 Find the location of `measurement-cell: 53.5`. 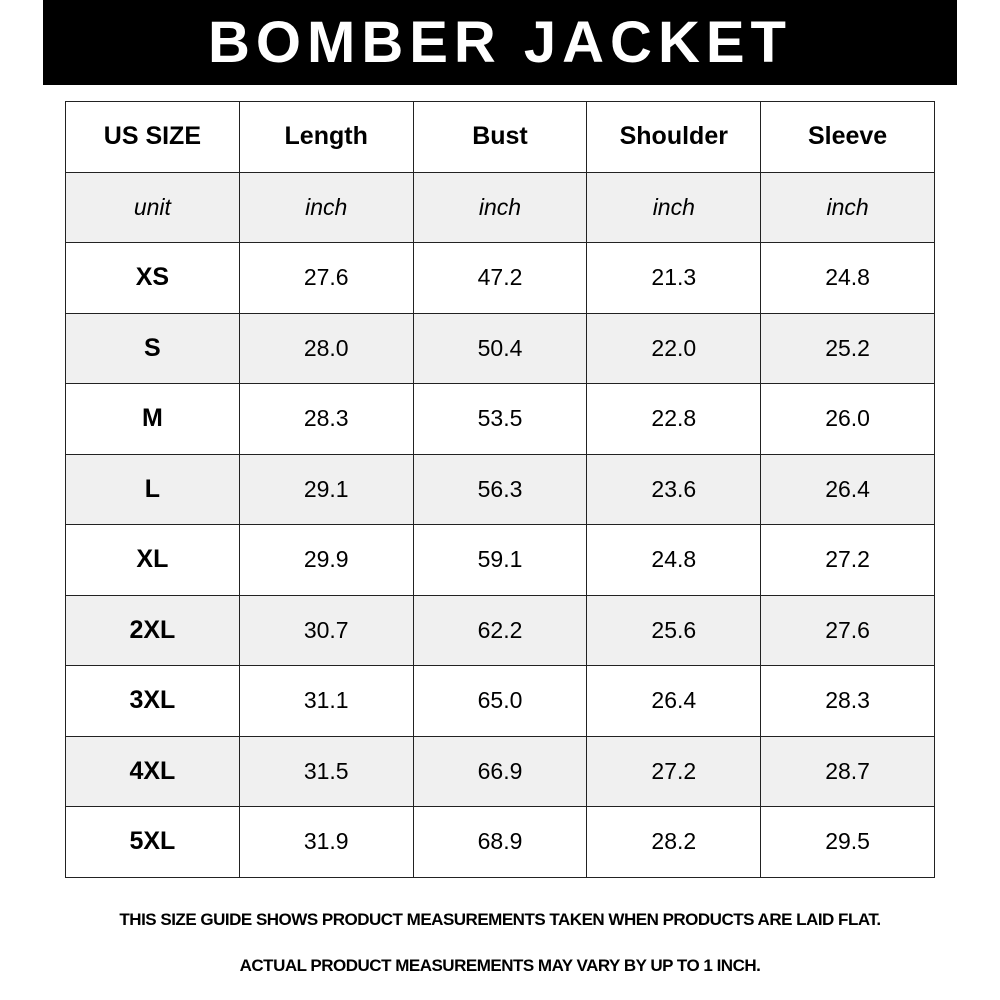

measurement-cell: 53.5 is located at coordinates (500, 419).